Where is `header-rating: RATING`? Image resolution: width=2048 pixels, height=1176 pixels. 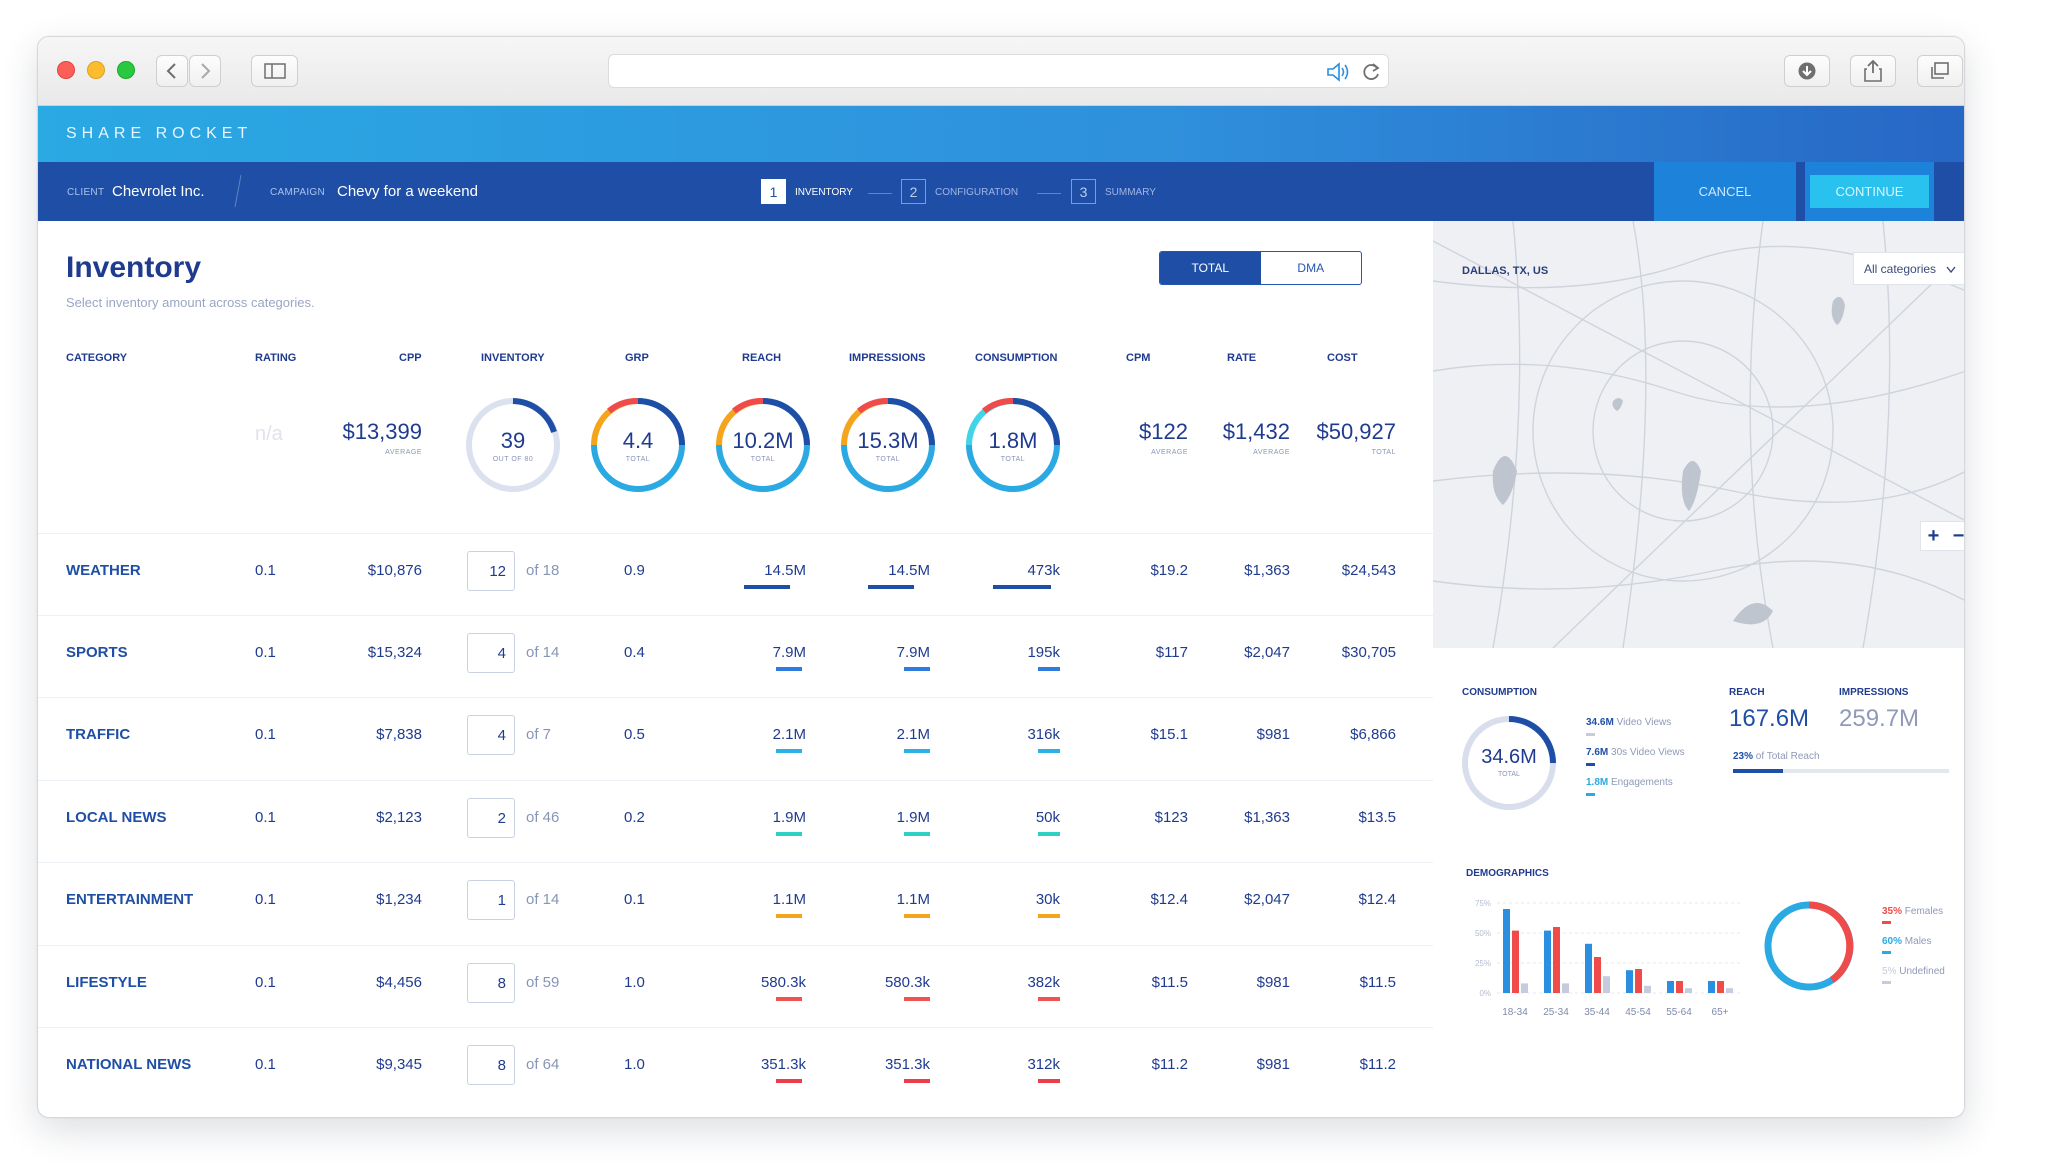 header-rating: RATING is located at coordinates (276, 358).